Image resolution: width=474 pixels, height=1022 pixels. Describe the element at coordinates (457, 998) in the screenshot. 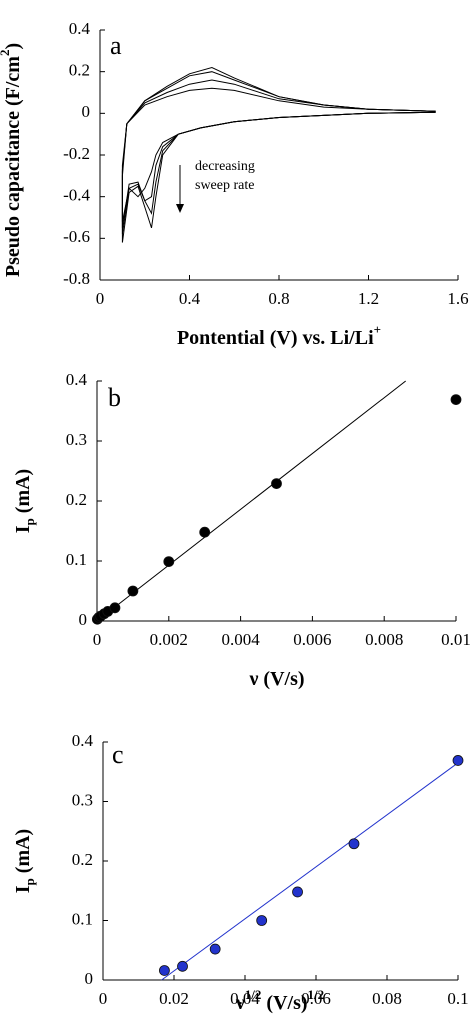

I see `x-tick-label: 0.1` at that location.